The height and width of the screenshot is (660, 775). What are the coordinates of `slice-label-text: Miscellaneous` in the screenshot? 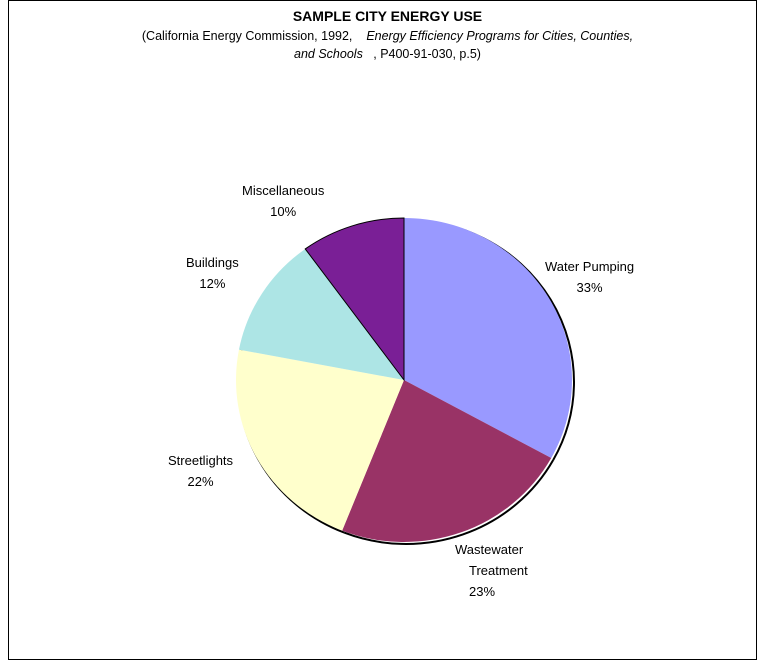 It's located at (283, 190).